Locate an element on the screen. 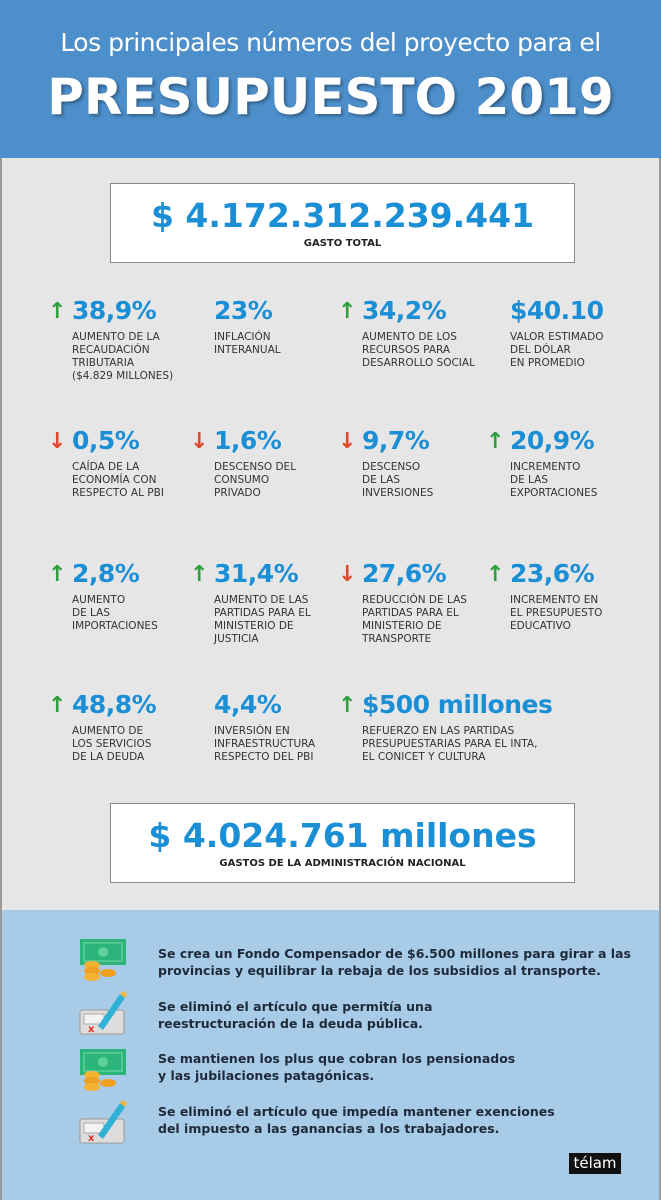  stat-item: ↓ 9,7% DESCENSO DE LAS INVERSIONES is located at coordinates (425, 463).